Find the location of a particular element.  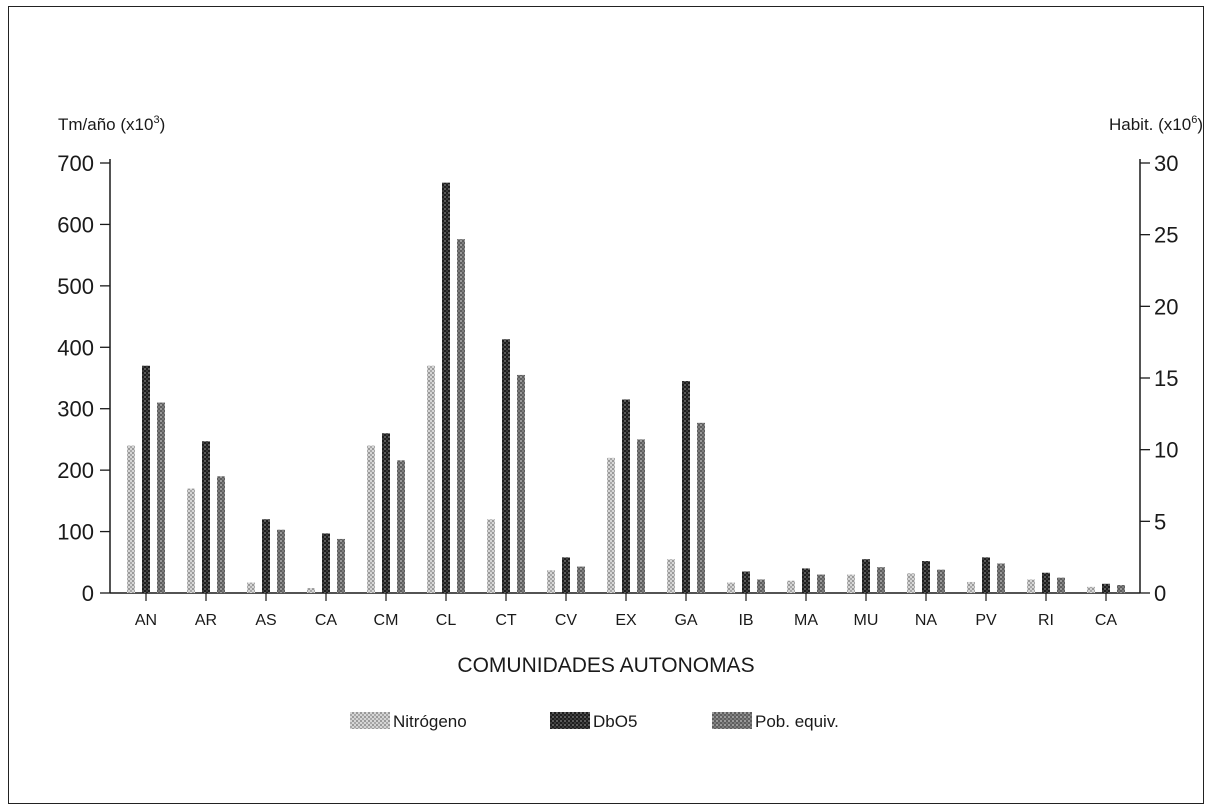

y-left-tick-label: 100 is located at coordinates (75, 532).